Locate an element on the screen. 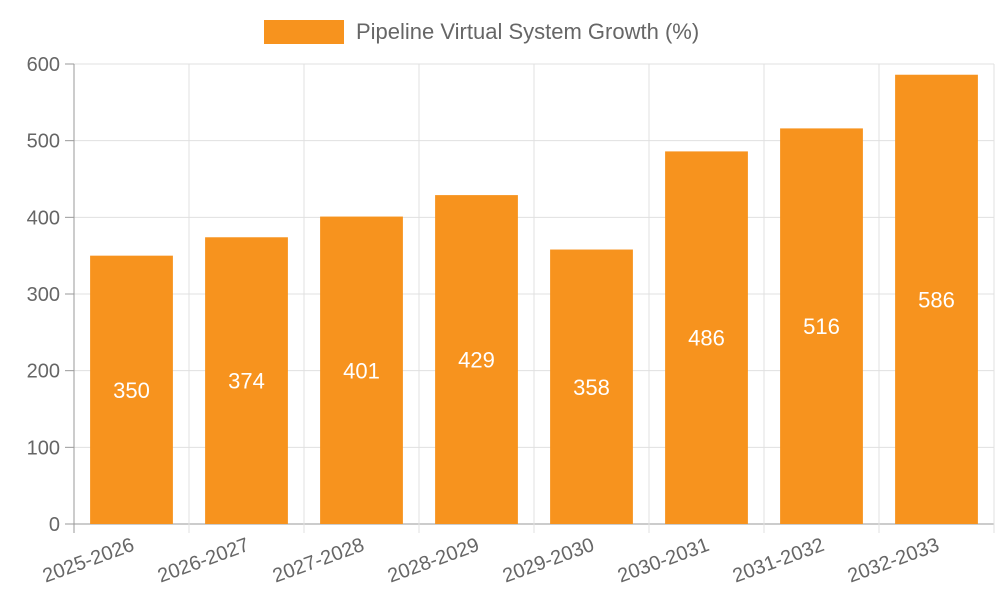  data-label: 350 is located at coordinates (131, 390).